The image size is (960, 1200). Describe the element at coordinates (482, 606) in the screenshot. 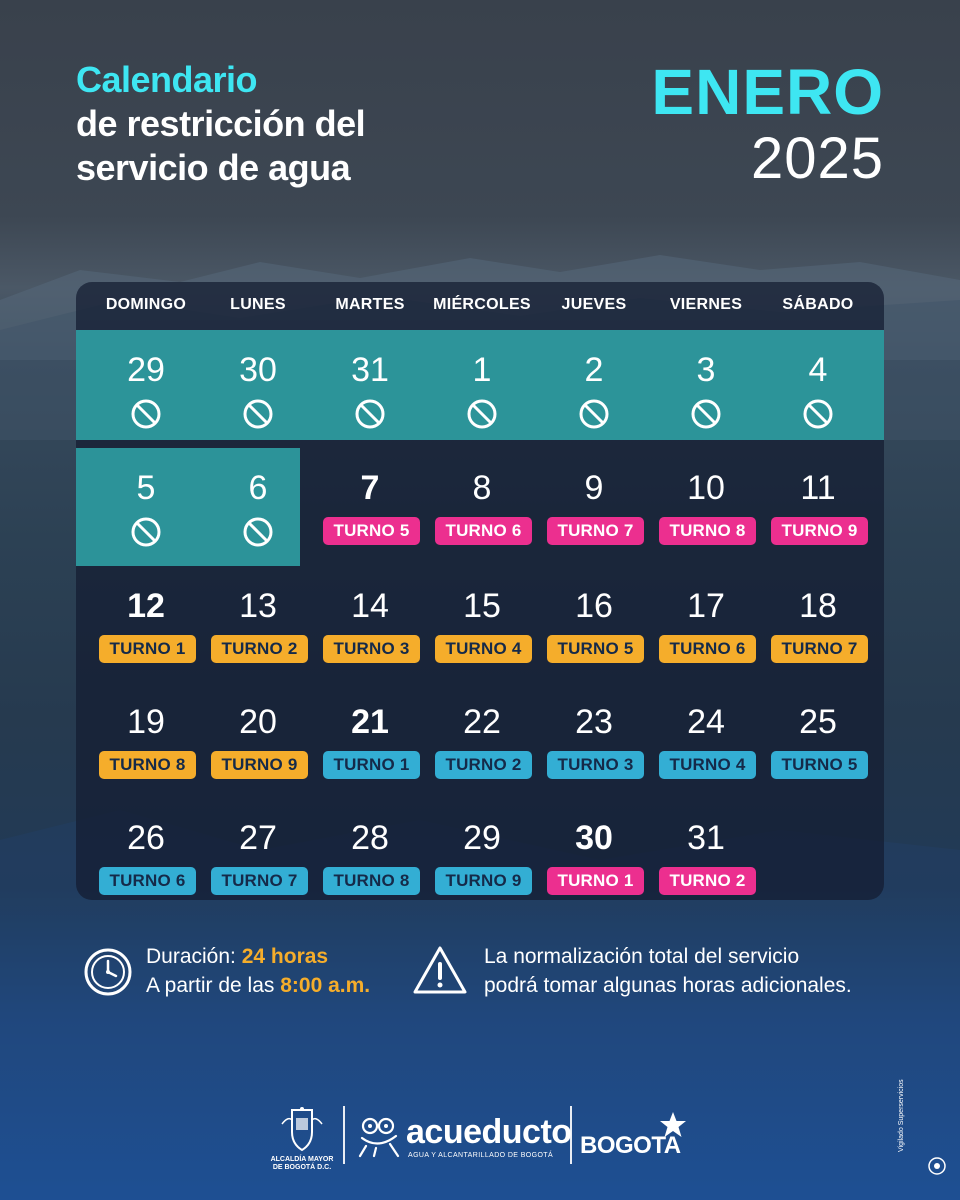

I see `day-number: 15` at that location.